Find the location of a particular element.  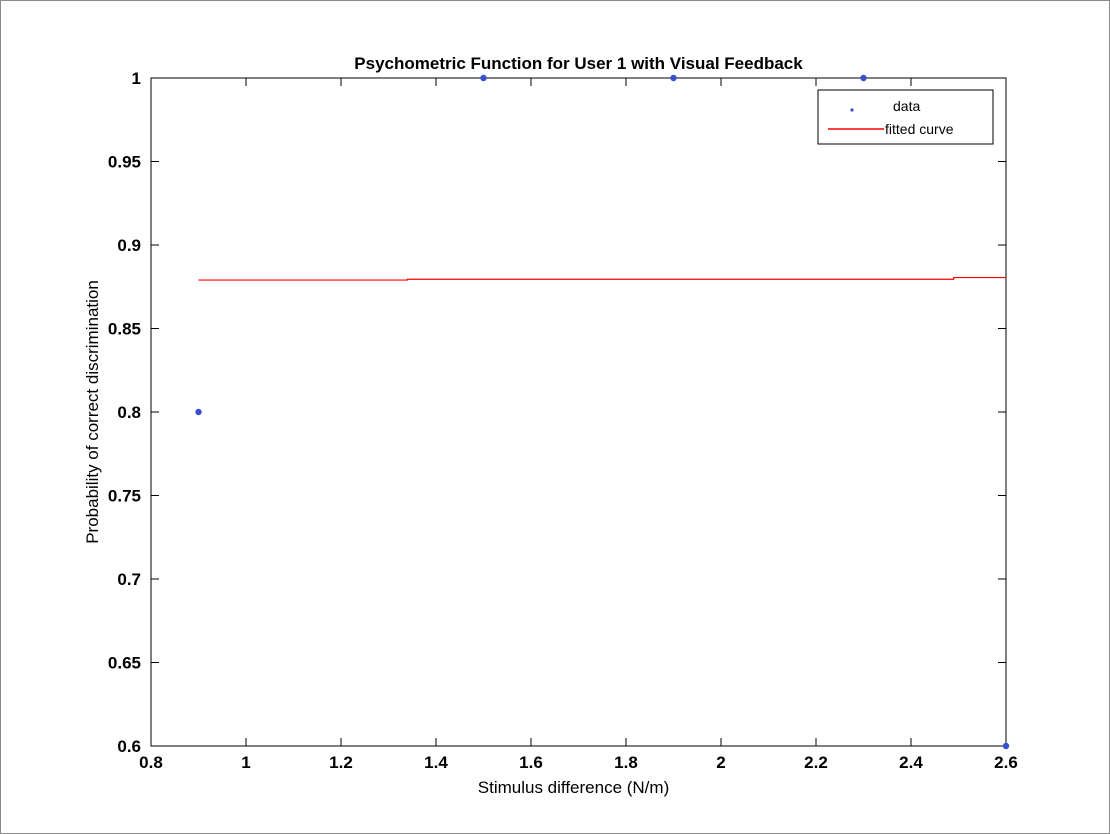

x-tick-label: 1.6 is located at coordinates (531, 762).